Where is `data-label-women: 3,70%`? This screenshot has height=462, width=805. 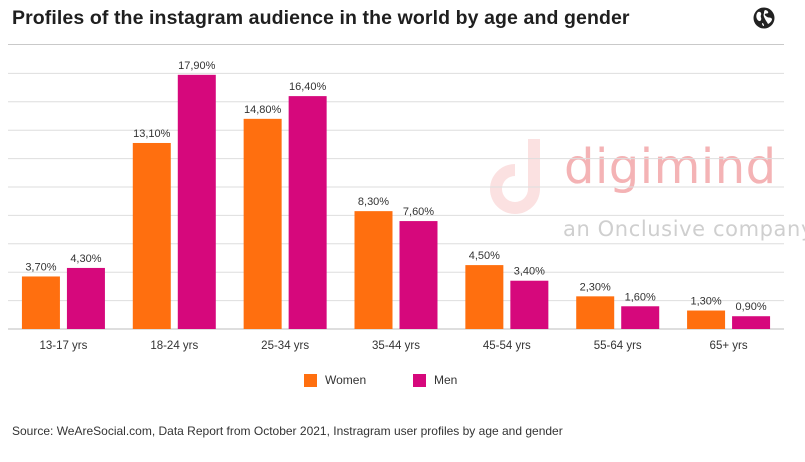 data-label-women: 3,70% is located at coordinates (40, 267).